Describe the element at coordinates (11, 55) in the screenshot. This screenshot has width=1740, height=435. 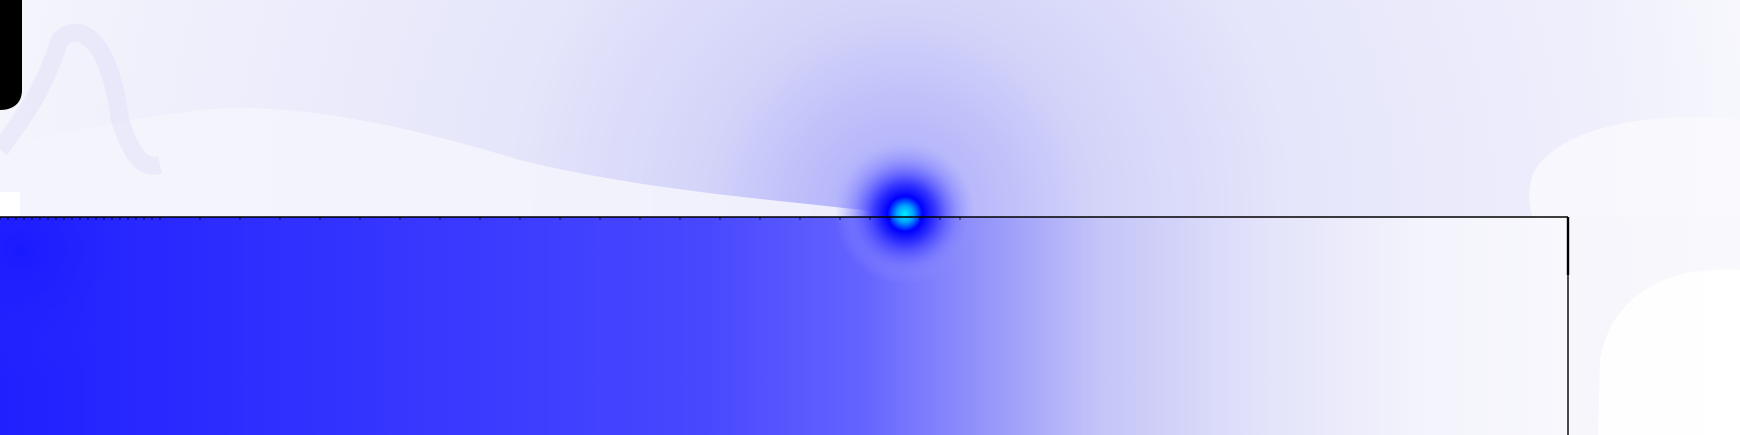
I see `corner-marker` at that location.